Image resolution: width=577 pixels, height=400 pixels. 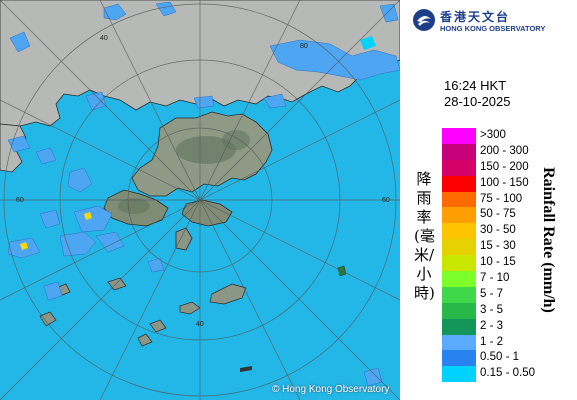 What do you see at coordinates (475, 85) in the screenshot?
I see `observation-time: 16:24 HKT` at bounding box center [475, 85].